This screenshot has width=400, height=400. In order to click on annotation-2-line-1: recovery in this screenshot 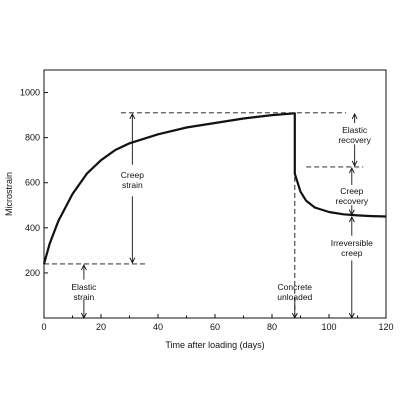, I will do `click(354, 140)`.